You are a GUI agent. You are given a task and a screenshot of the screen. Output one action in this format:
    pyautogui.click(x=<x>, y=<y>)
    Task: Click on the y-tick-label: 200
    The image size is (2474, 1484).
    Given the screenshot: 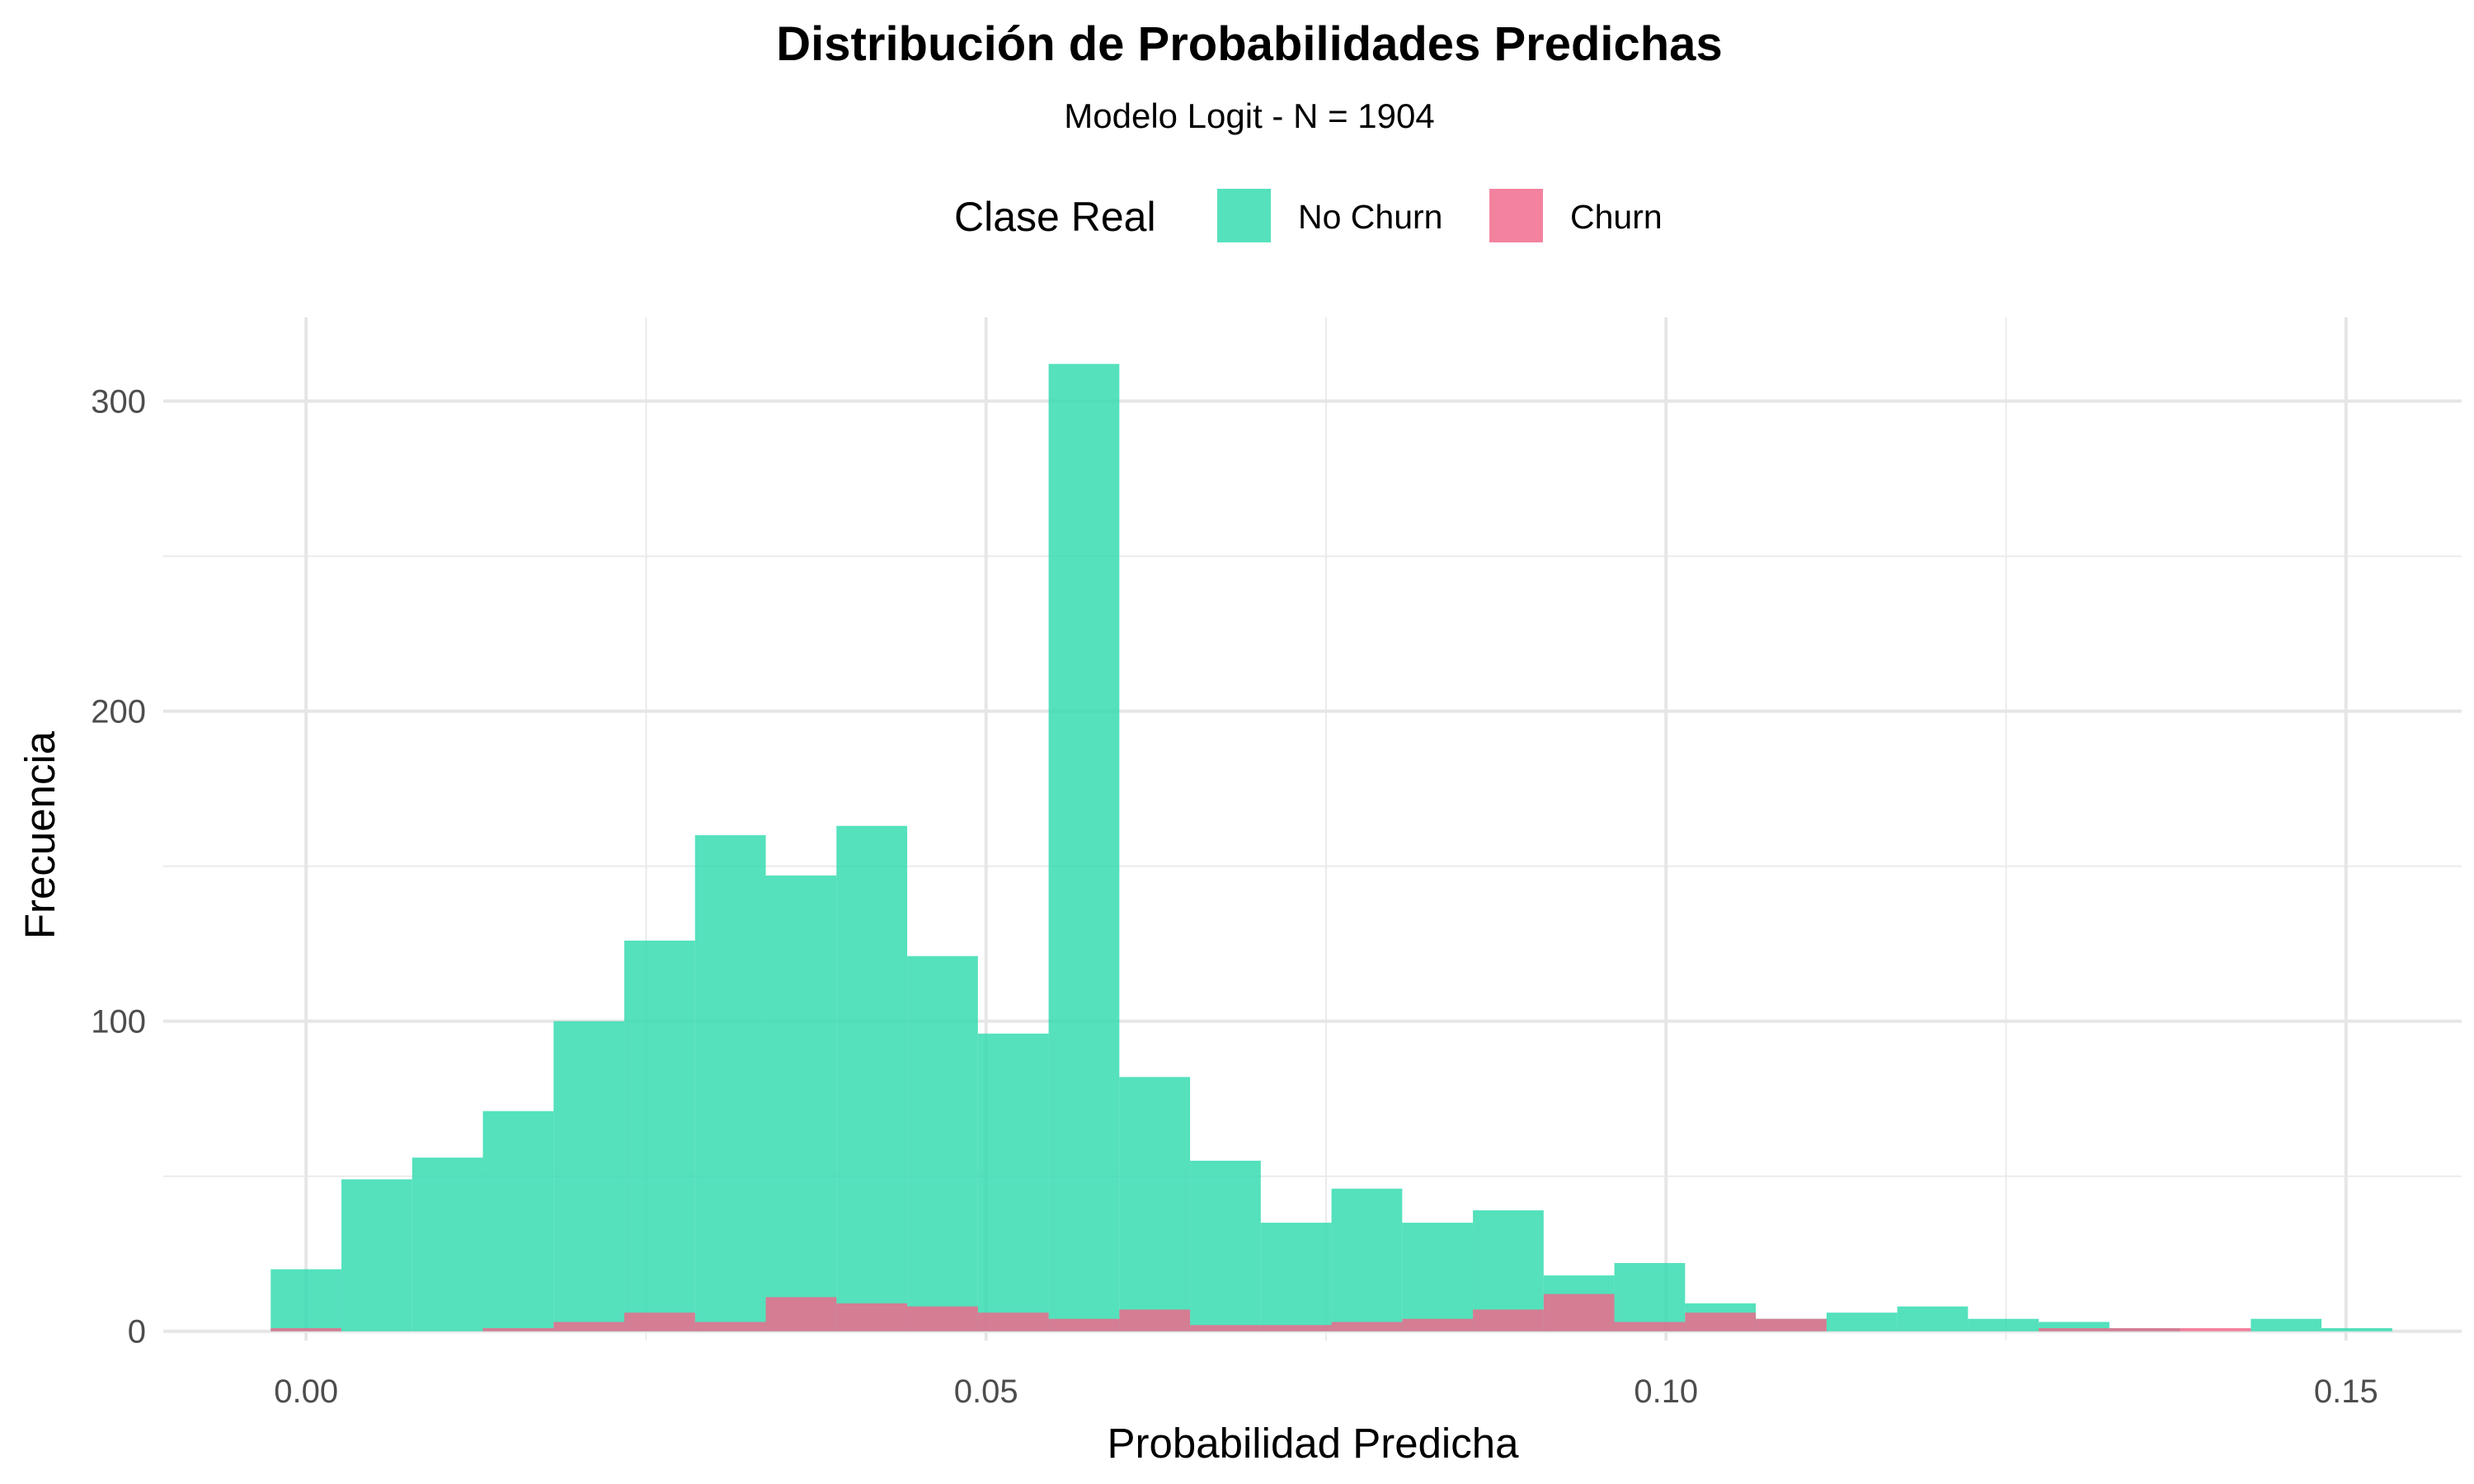 What is the action you would take?
    pyautogui.click(x=118, y=712)
    